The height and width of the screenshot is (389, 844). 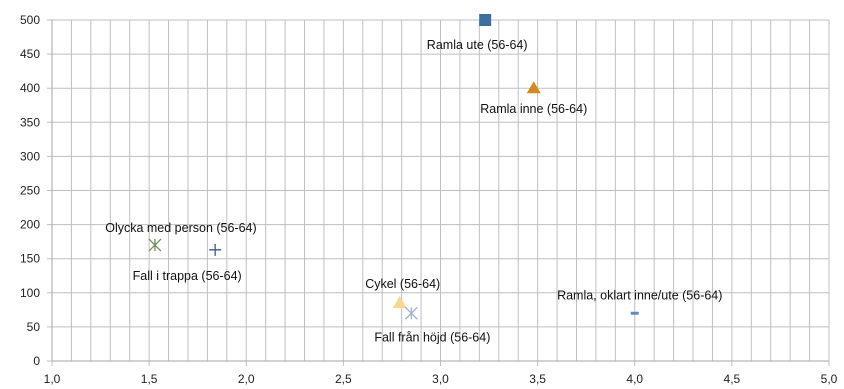 I want to click on x-tick-label: 1,5, so click(x=149, y=379).